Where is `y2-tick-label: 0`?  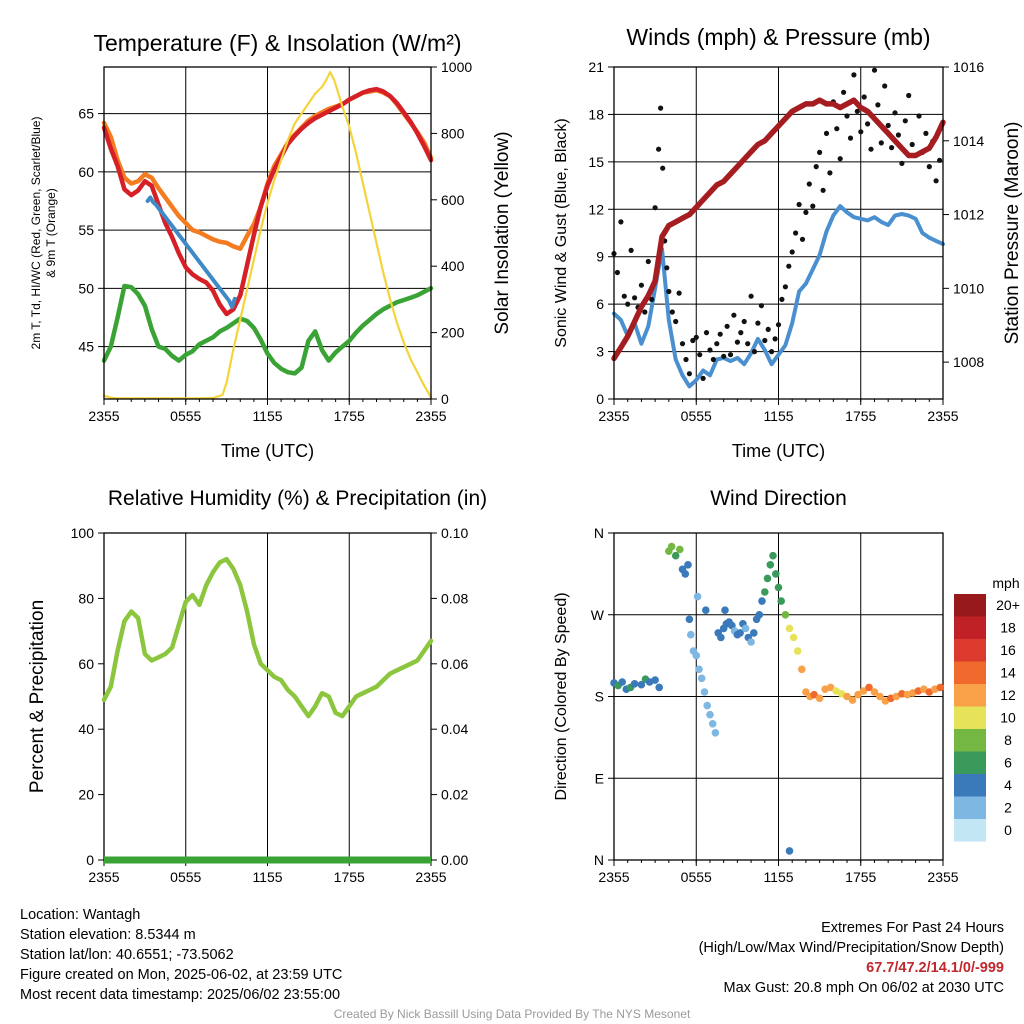
y2-tick-label: 0 is located at coordinates (445, 399).